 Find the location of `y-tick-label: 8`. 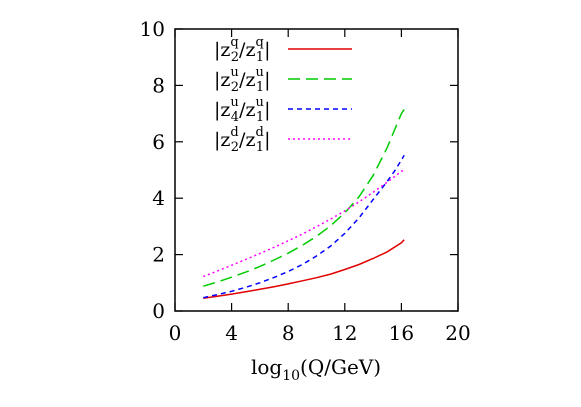

y-tick-label: 8 is located at coordinates (158, 85).